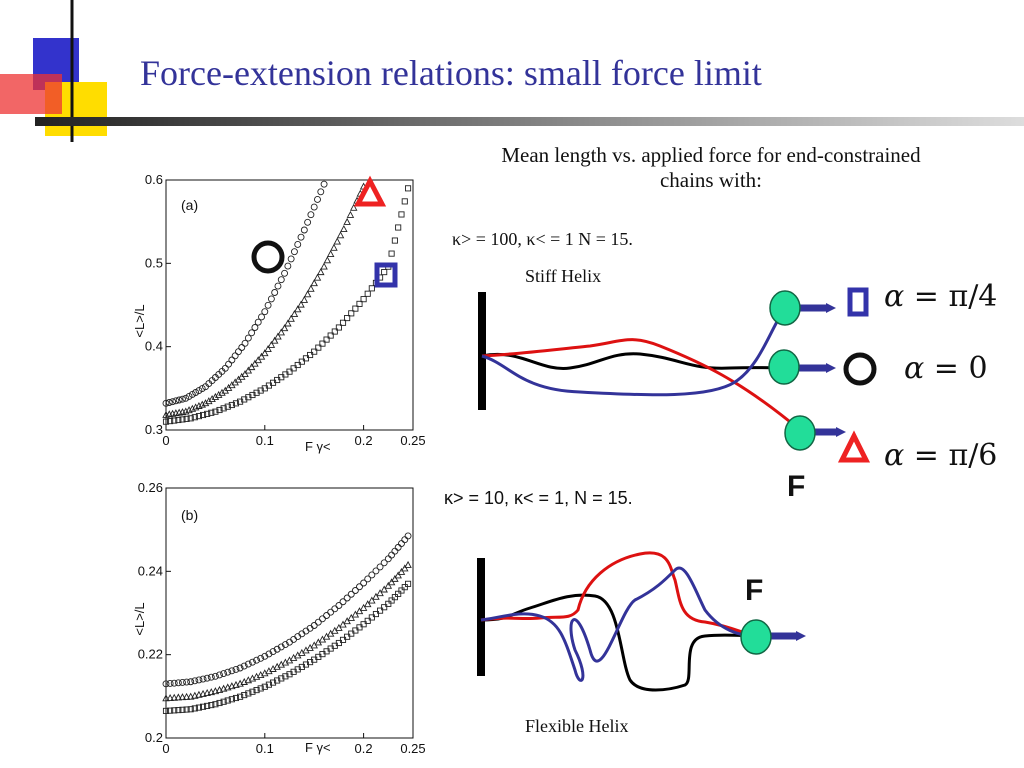 The height and width of the screenshot is (768, 1024). Describe the element at coordinates (289, 305) in the screenshot. I see `plot-frame-a` at that location.